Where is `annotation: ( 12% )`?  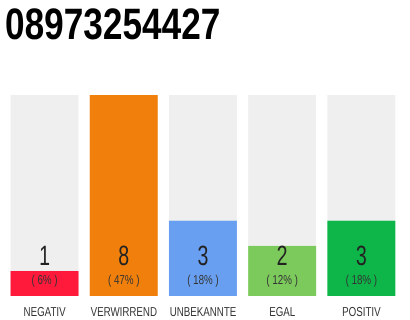
annotation: ( 12% ) is located at coordinates (282, 281).